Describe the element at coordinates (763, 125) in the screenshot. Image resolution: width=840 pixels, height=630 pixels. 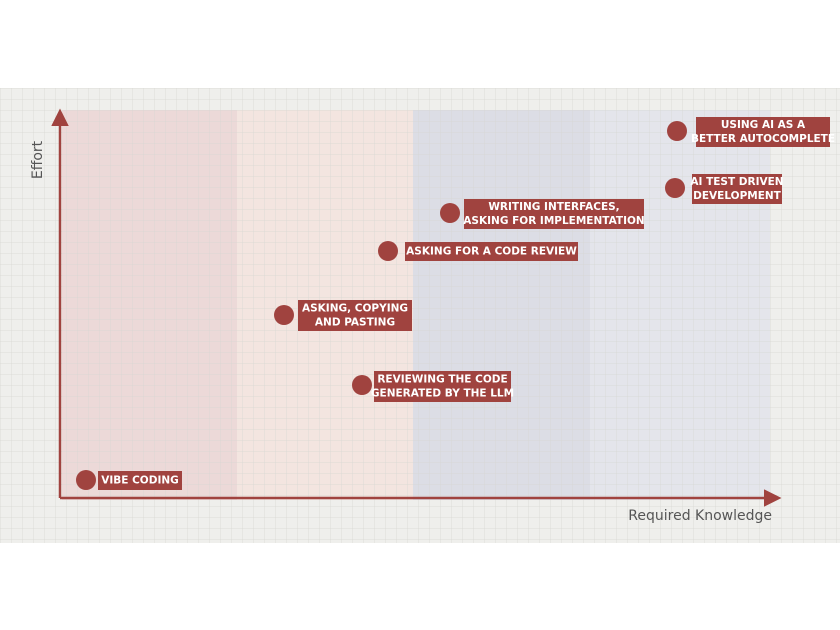
I see `point-label: USING AI AS A` at that location.